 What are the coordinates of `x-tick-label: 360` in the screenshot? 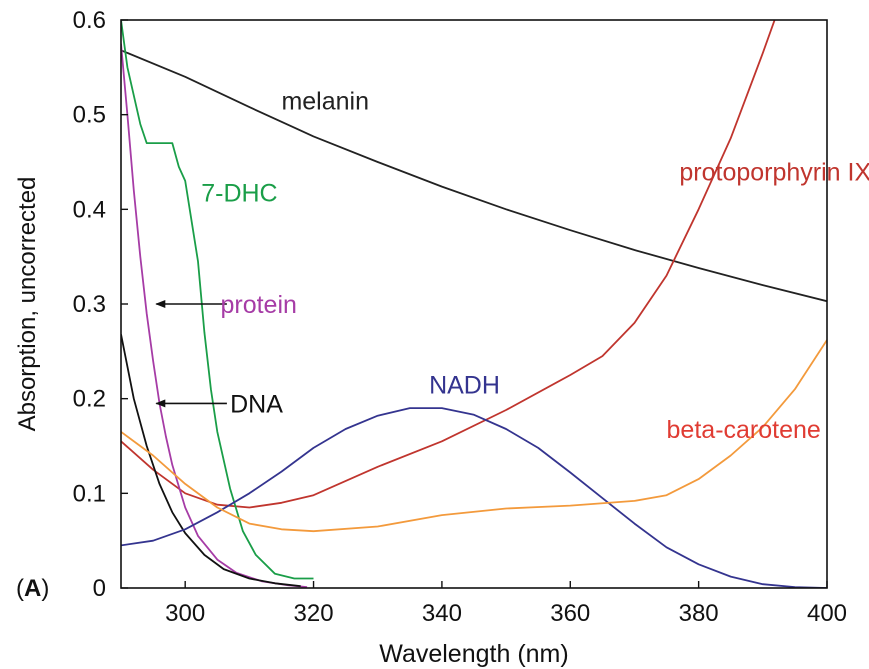 It's located at (570, 613).